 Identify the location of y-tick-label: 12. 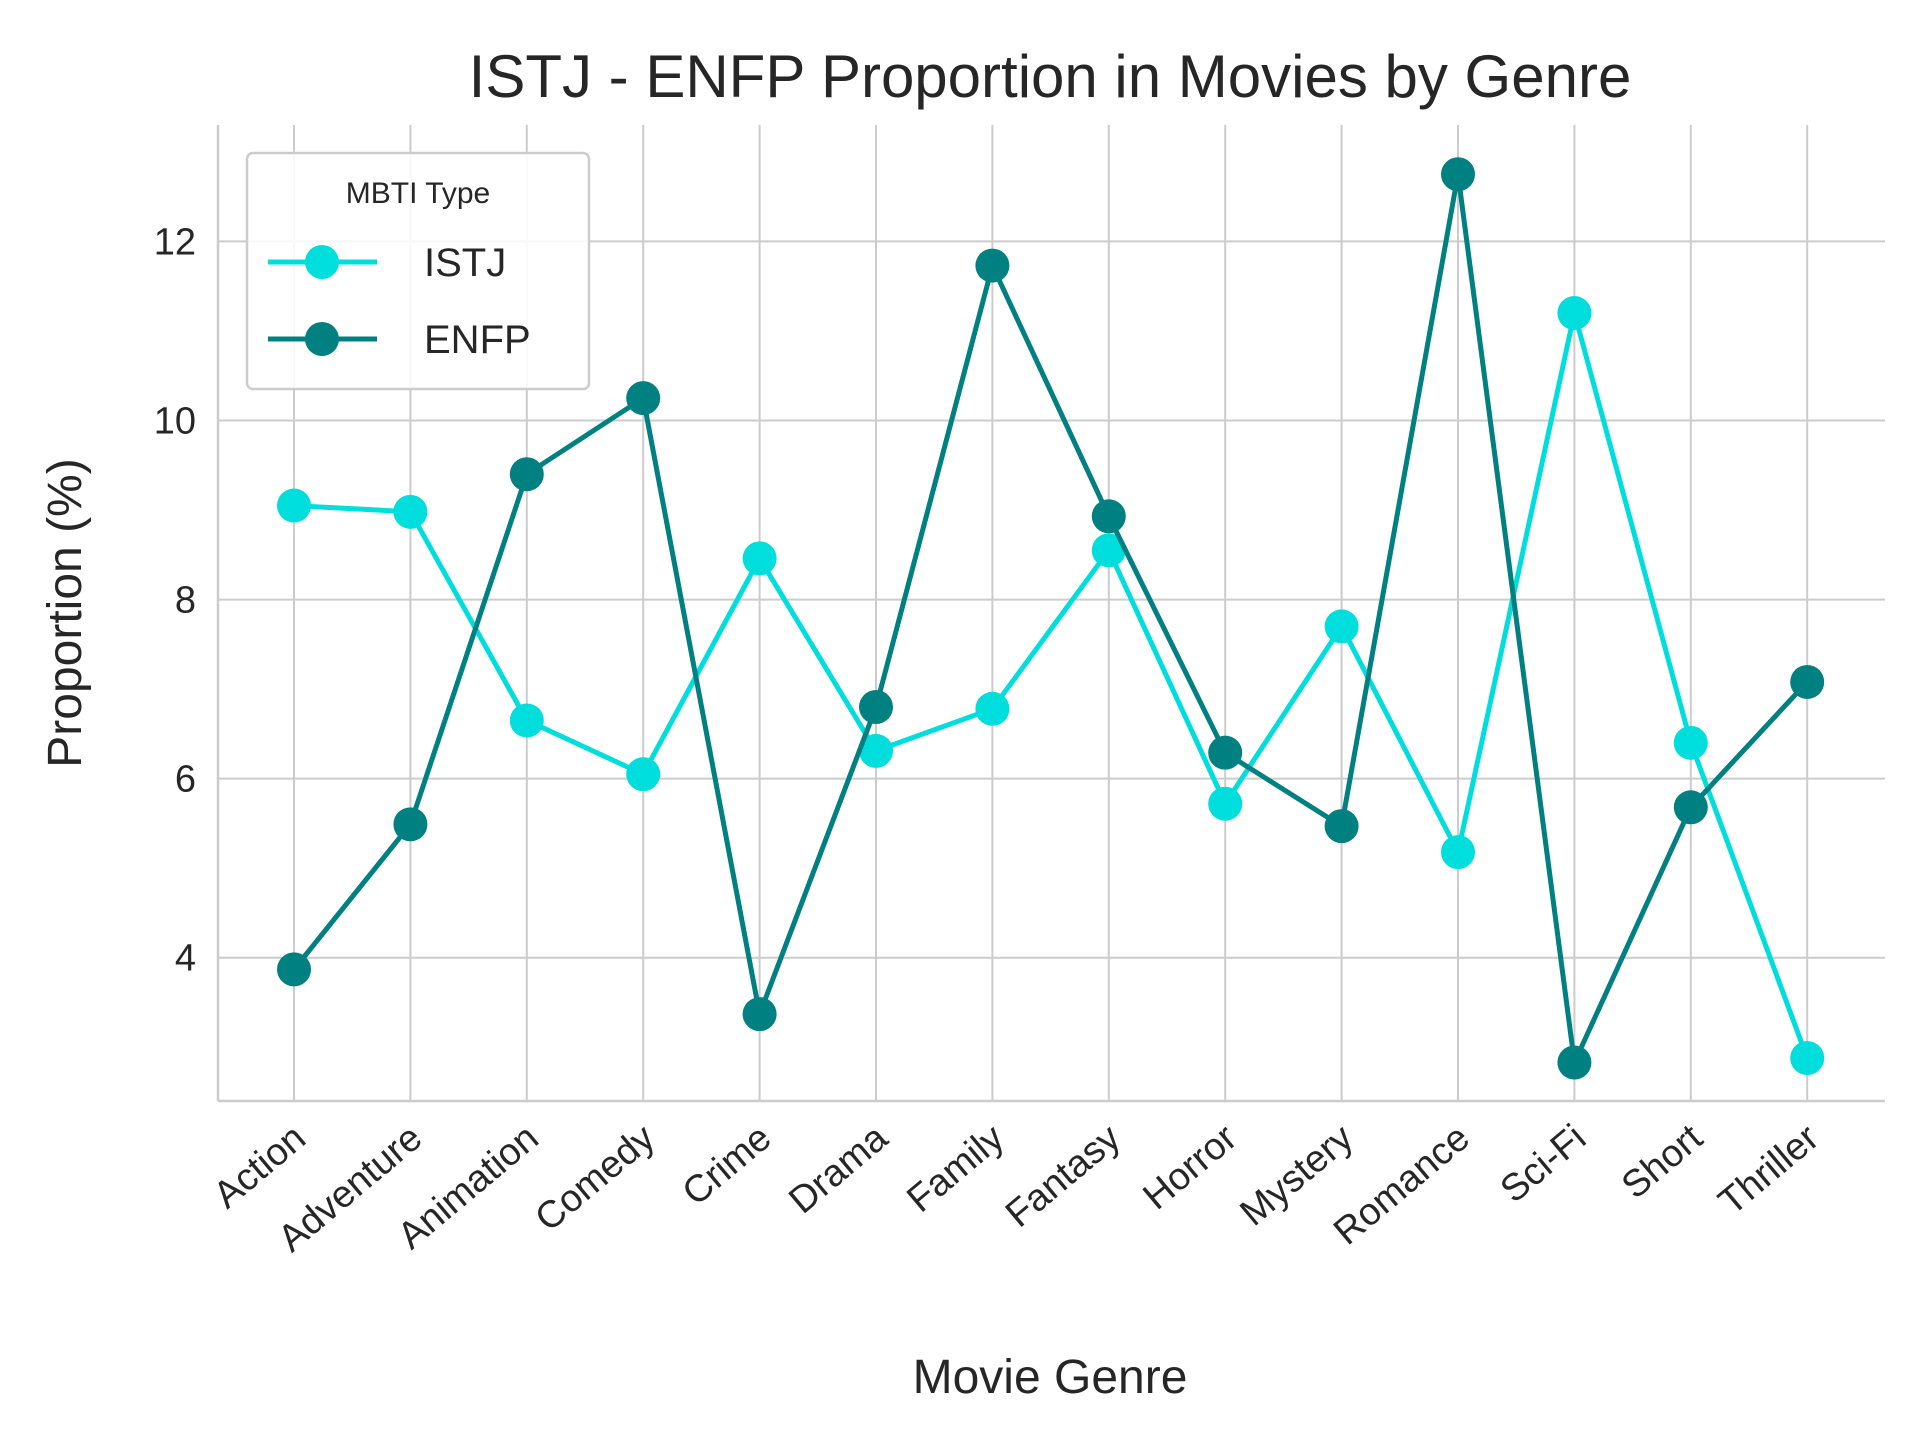
(175, 242).